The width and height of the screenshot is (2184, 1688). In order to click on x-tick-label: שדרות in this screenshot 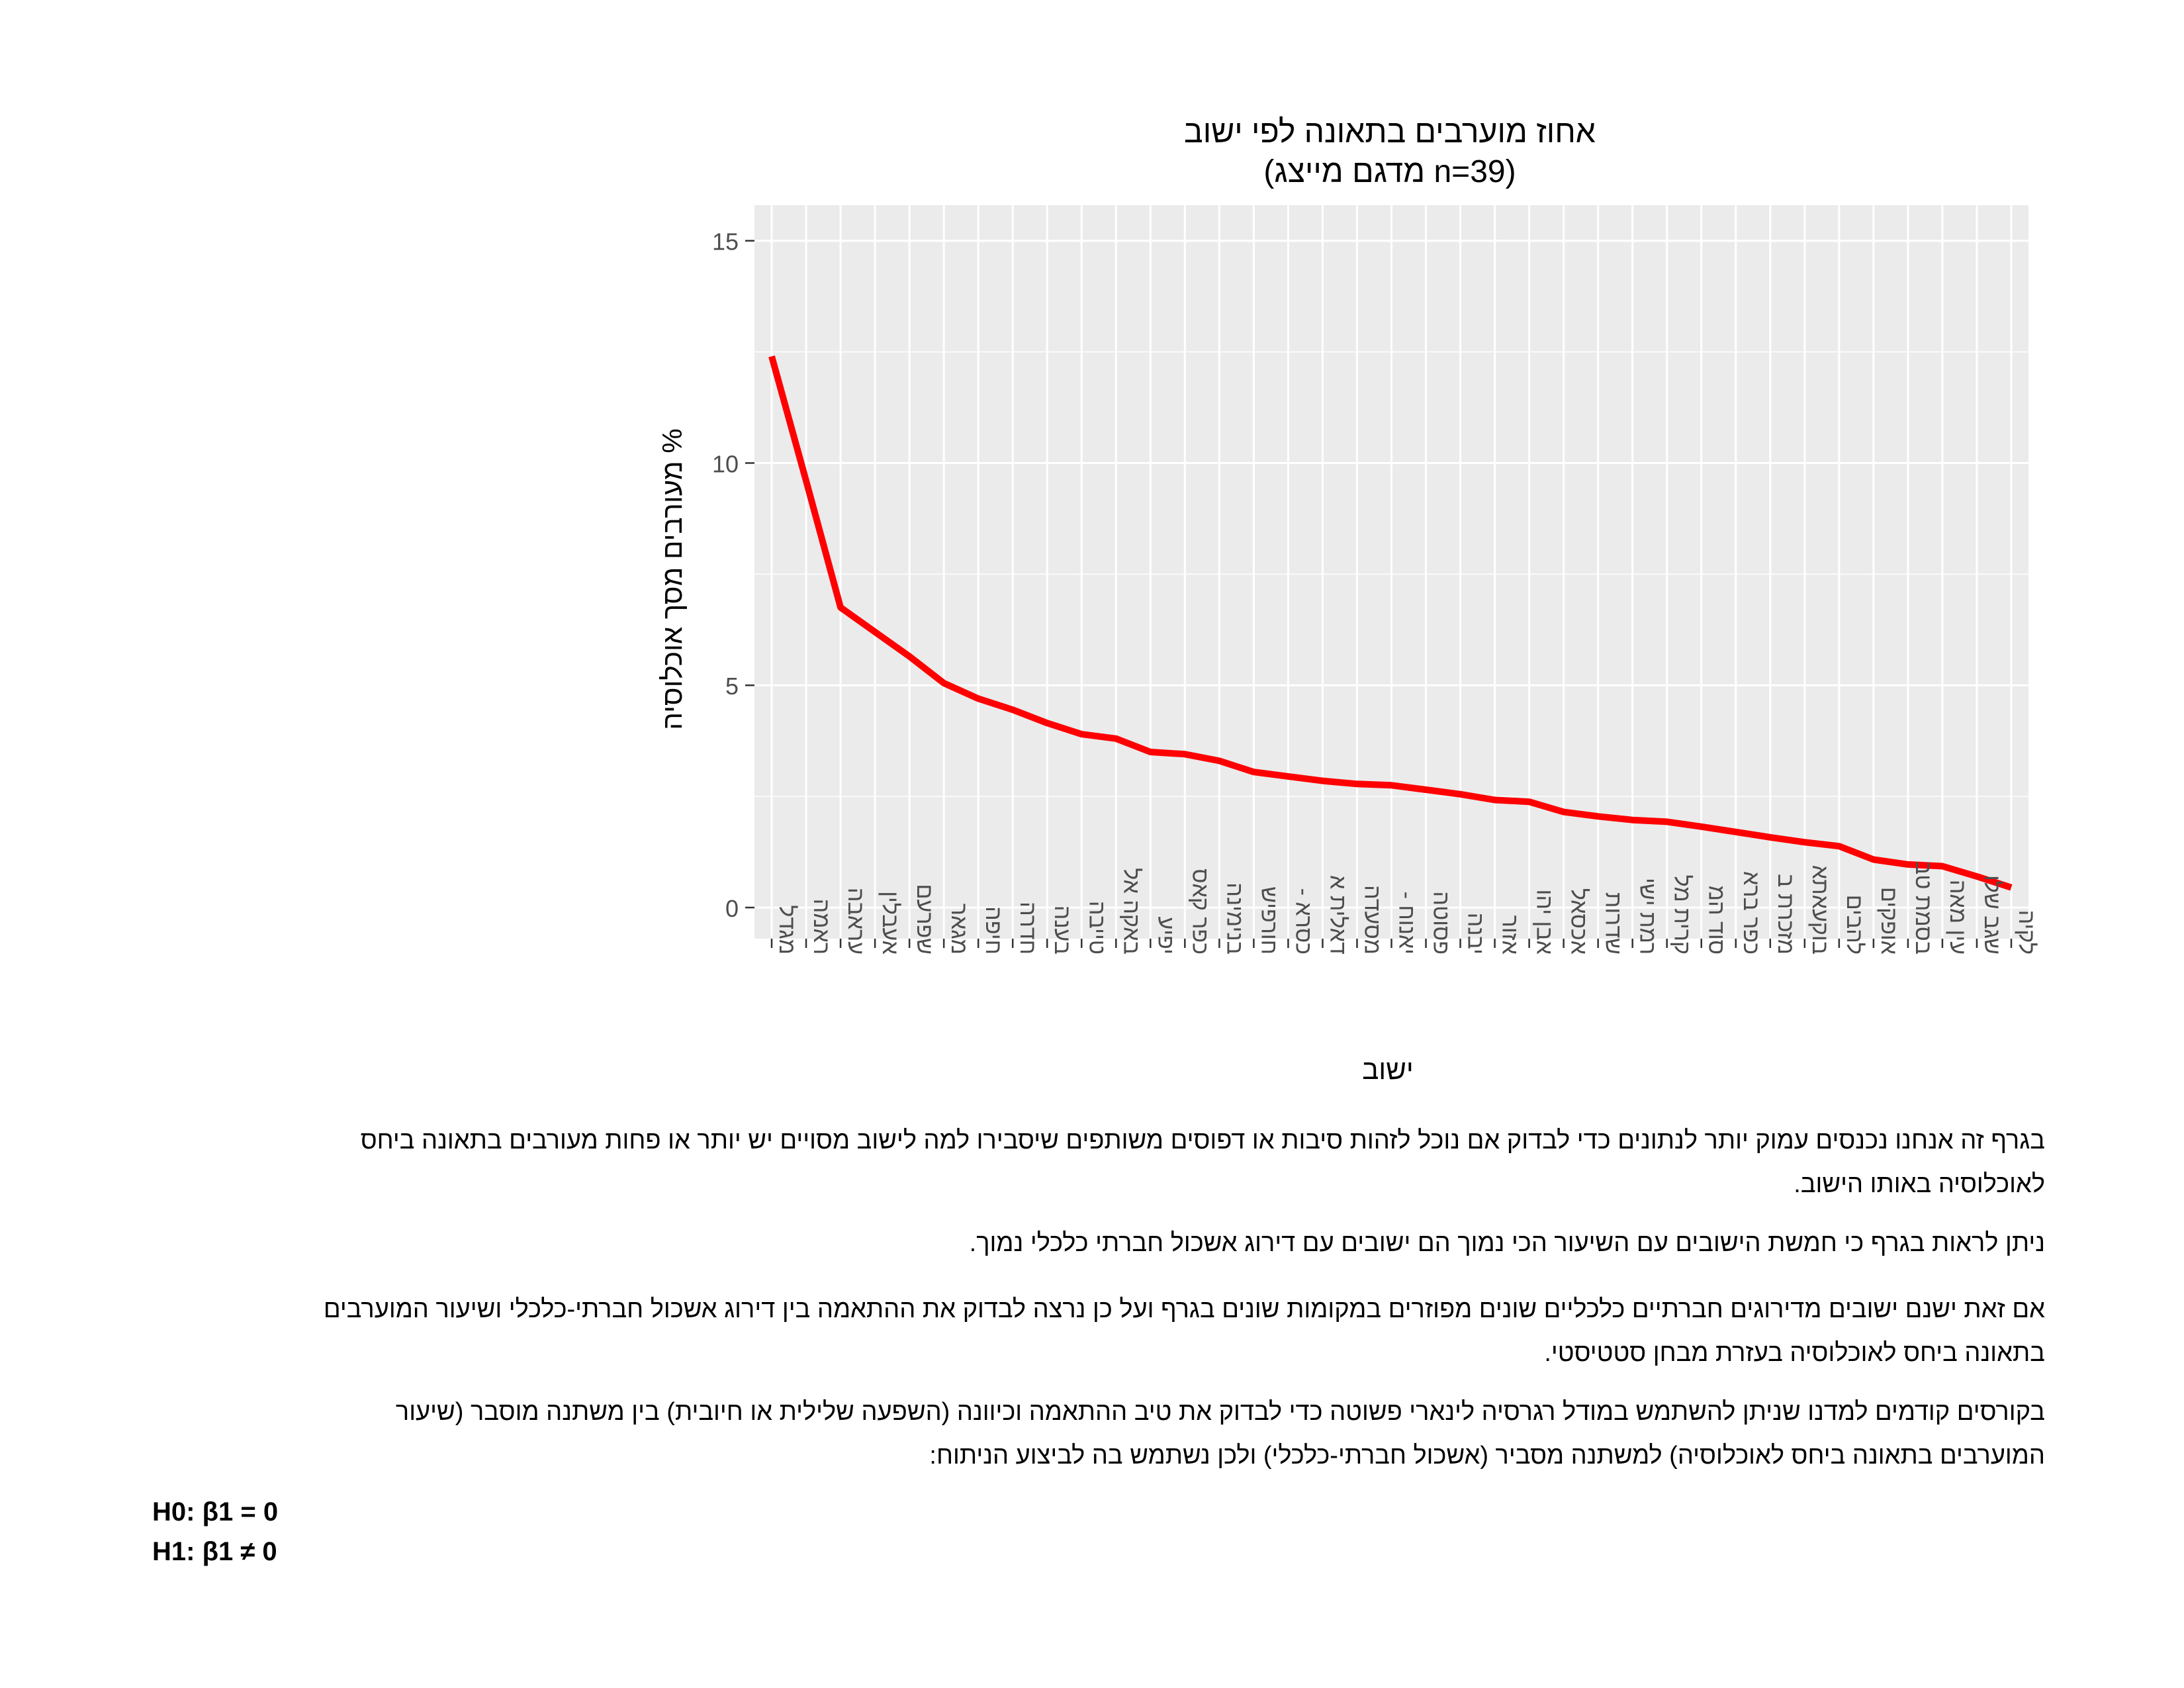, I will do `click(1613, 923)`.